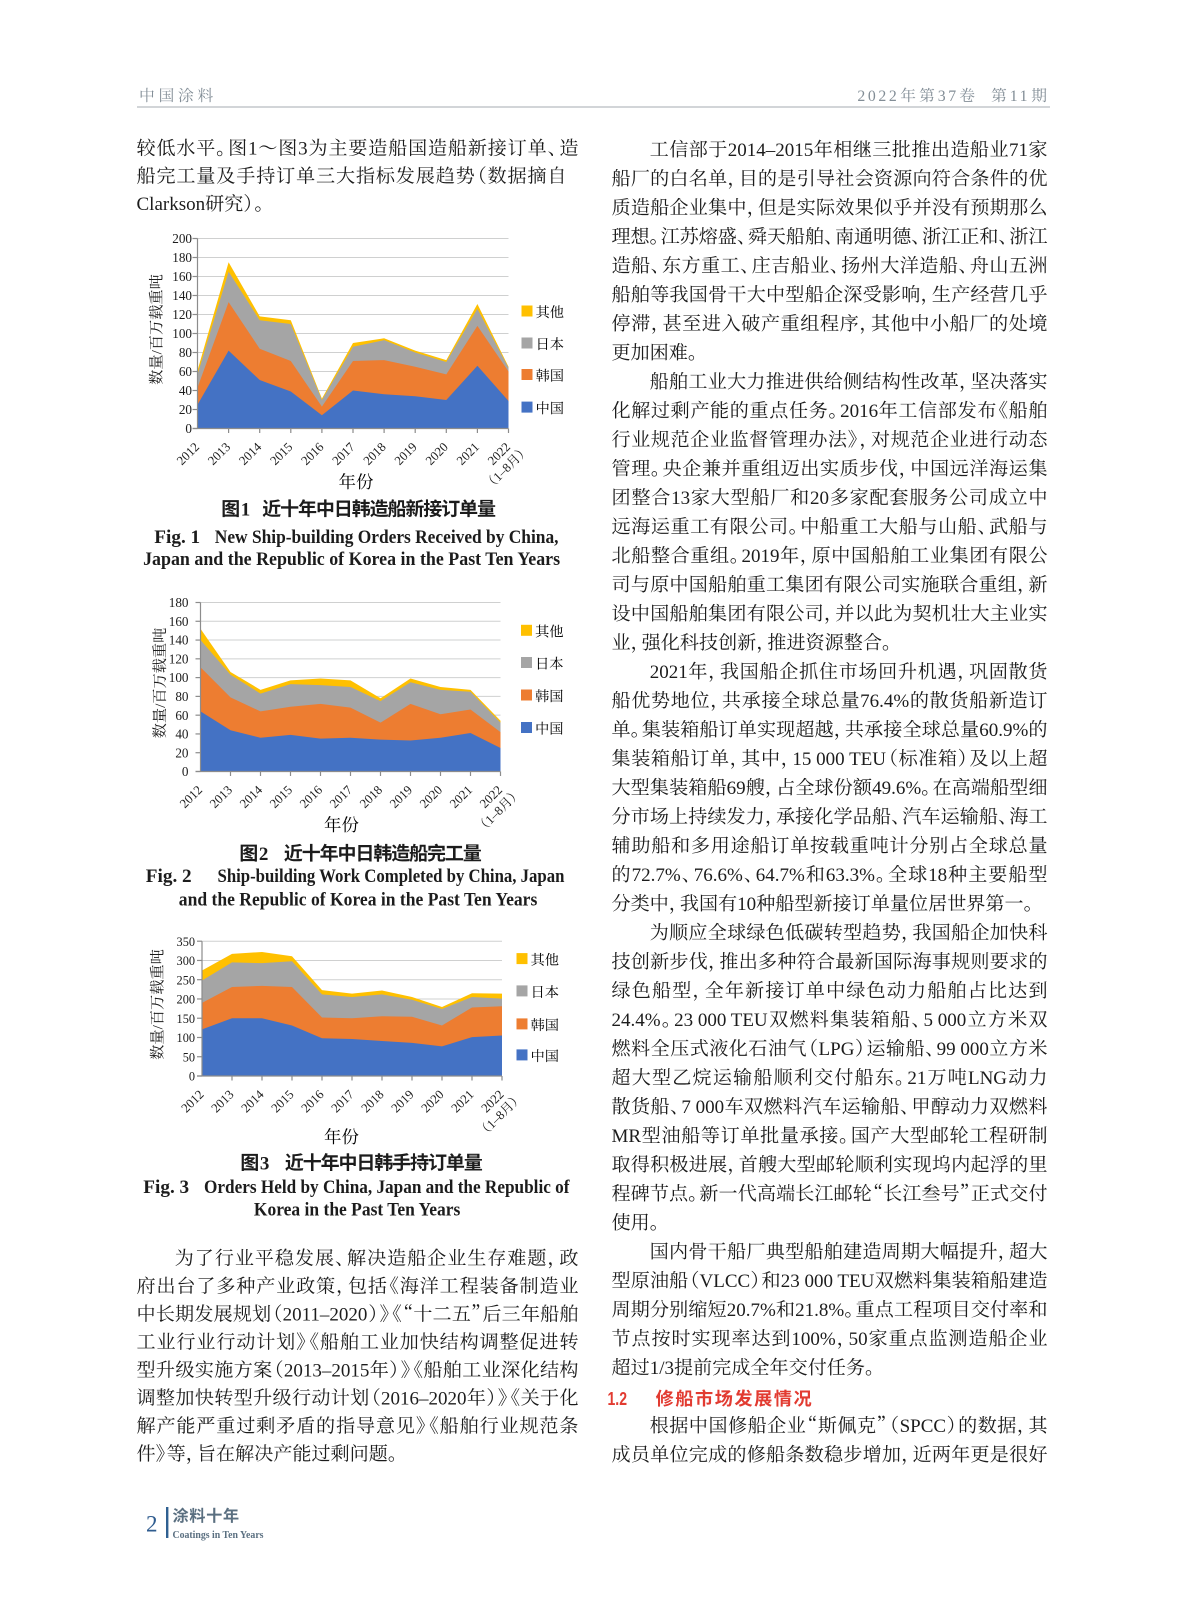 Image resolution: width=1187 pixels, height=1600 pixels. I want to click on svg-text: 72.7%, so click(656, 875).